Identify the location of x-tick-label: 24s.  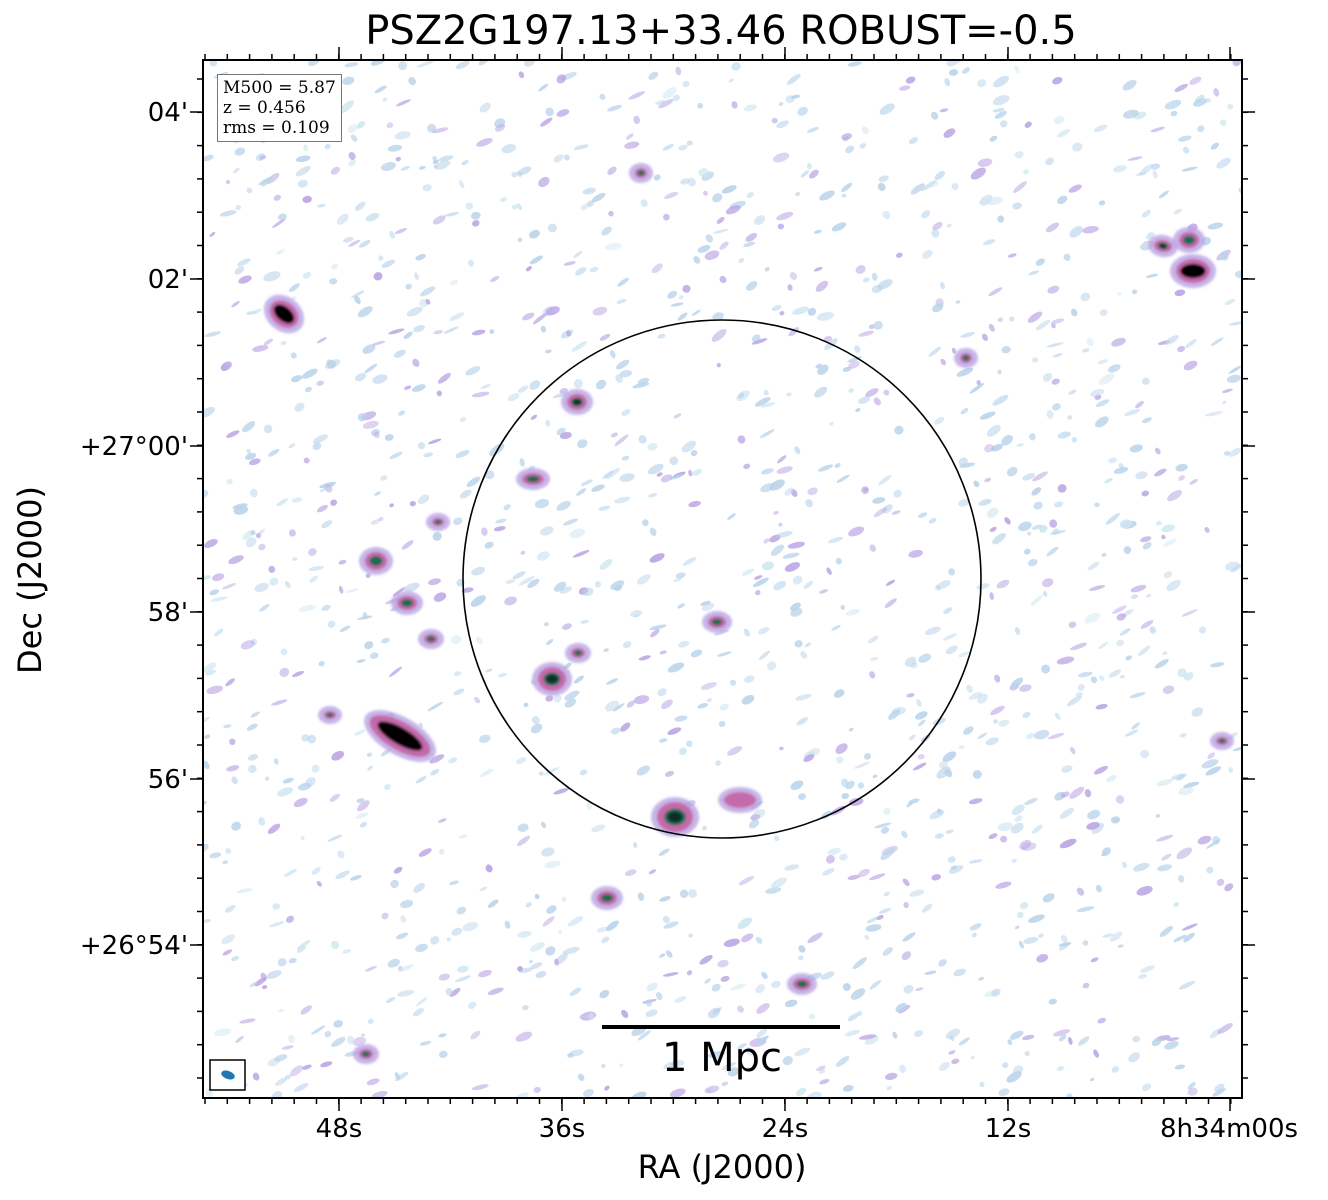
(785, 1129).